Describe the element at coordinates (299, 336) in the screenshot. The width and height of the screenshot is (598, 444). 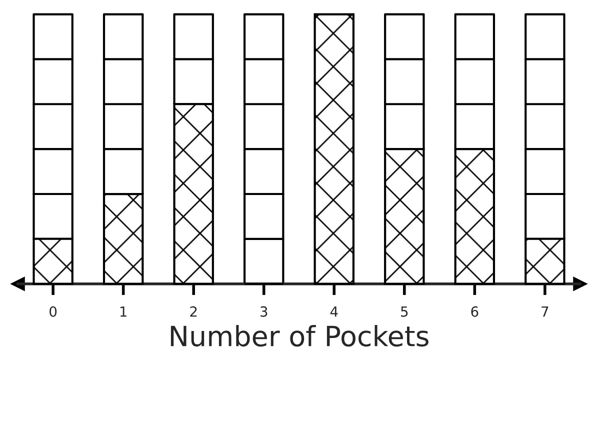
I see `x-axis-title: Number of Pockets` at that location.